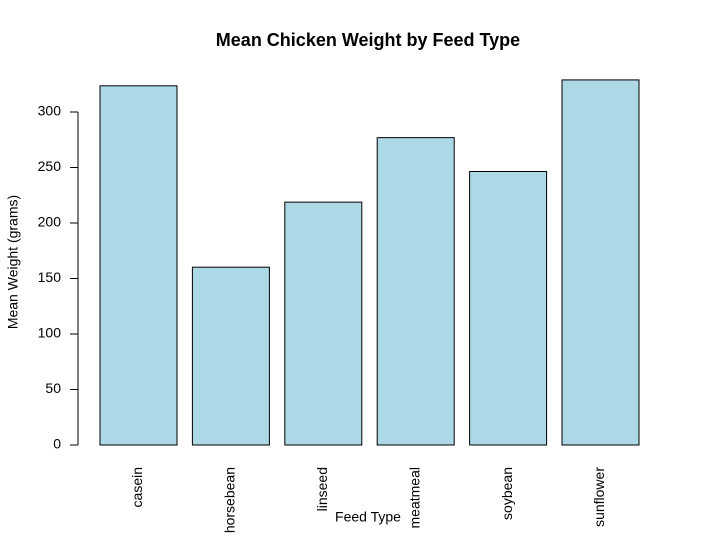  I want to click on y-tick-label: 0, so click(57, 444).